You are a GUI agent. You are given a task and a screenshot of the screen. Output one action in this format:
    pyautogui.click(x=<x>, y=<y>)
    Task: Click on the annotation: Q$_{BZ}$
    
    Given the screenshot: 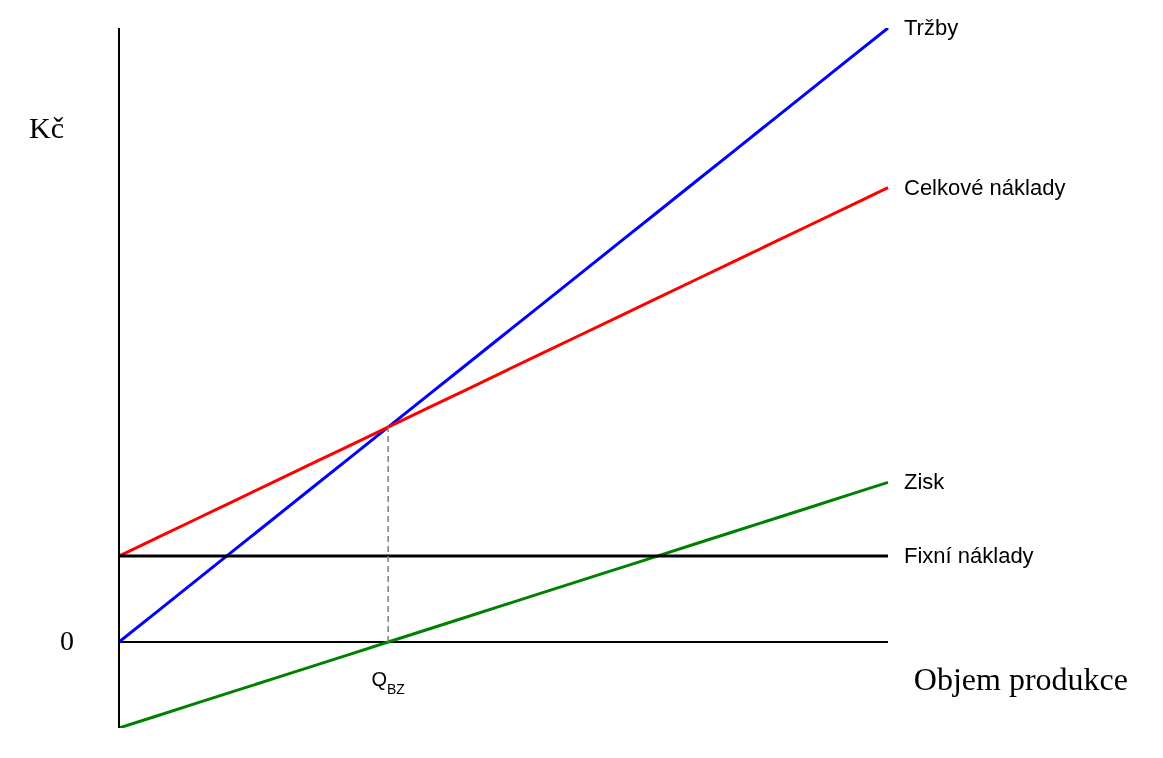 What is the action you would take?
    pyautogui.click(x=388, y=683)
    